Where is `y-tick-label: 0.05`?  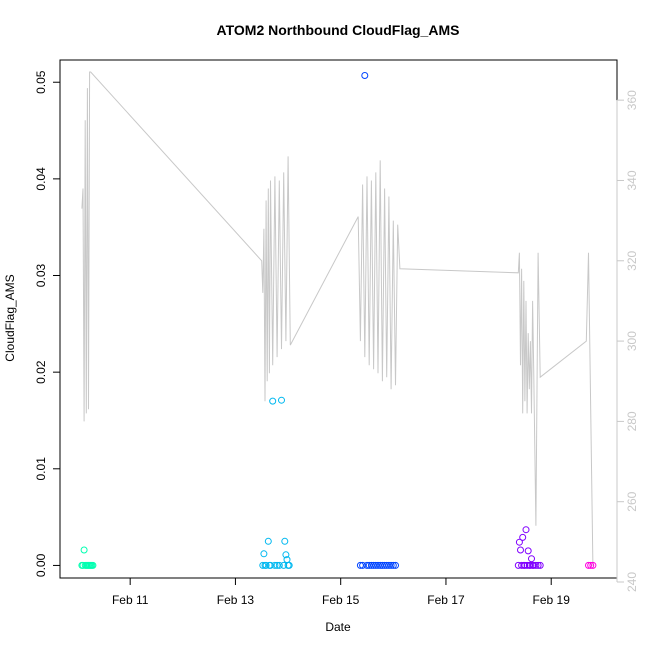
y-tick-label: 0.05 is located at coordinates (41, 82).